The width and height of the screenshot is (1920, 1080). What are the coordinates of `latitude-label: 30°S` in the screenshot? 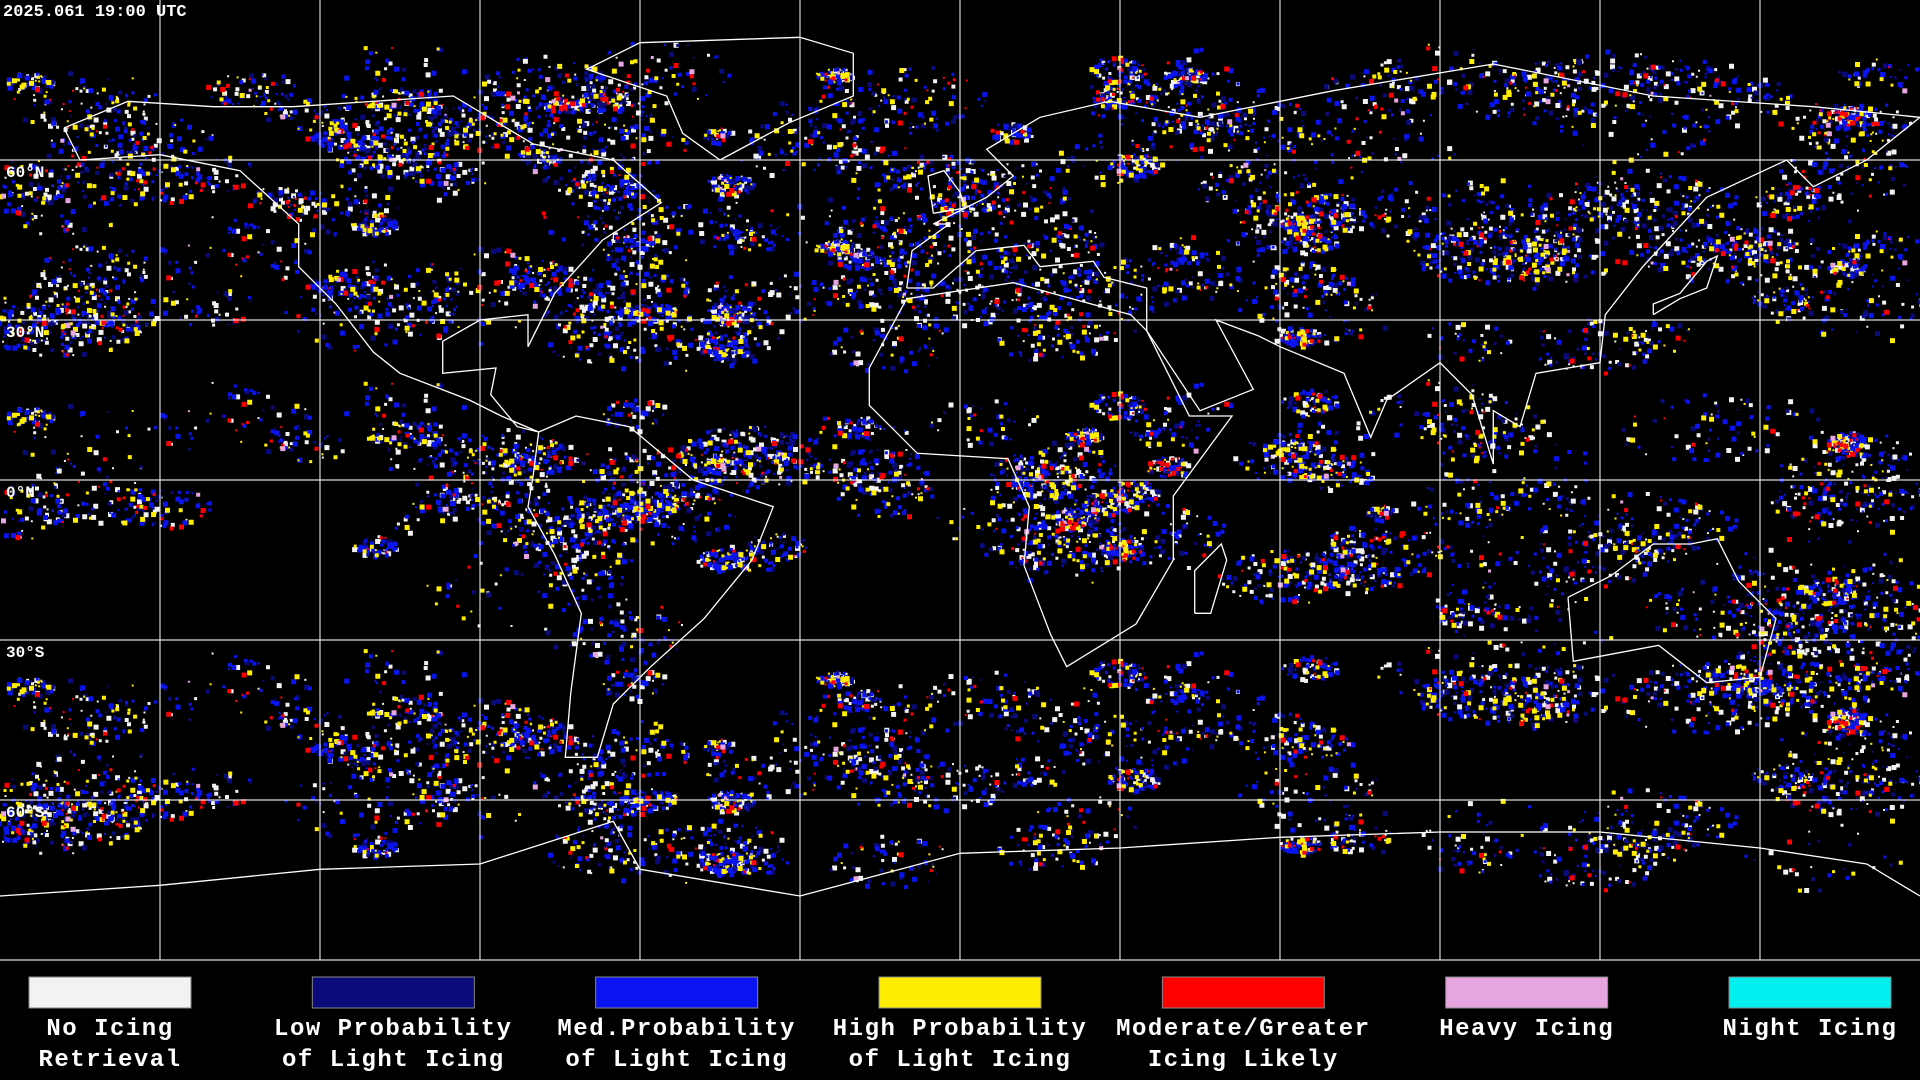 It's located at (25, 653).